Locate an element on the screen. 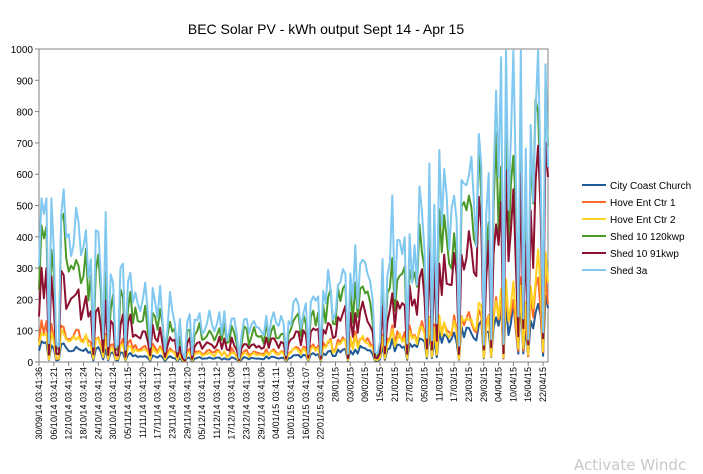 This screenshot has width=703, height=474. x-tick-label: 17/11/14 03:41:17 is located at coordinates (158, 403).